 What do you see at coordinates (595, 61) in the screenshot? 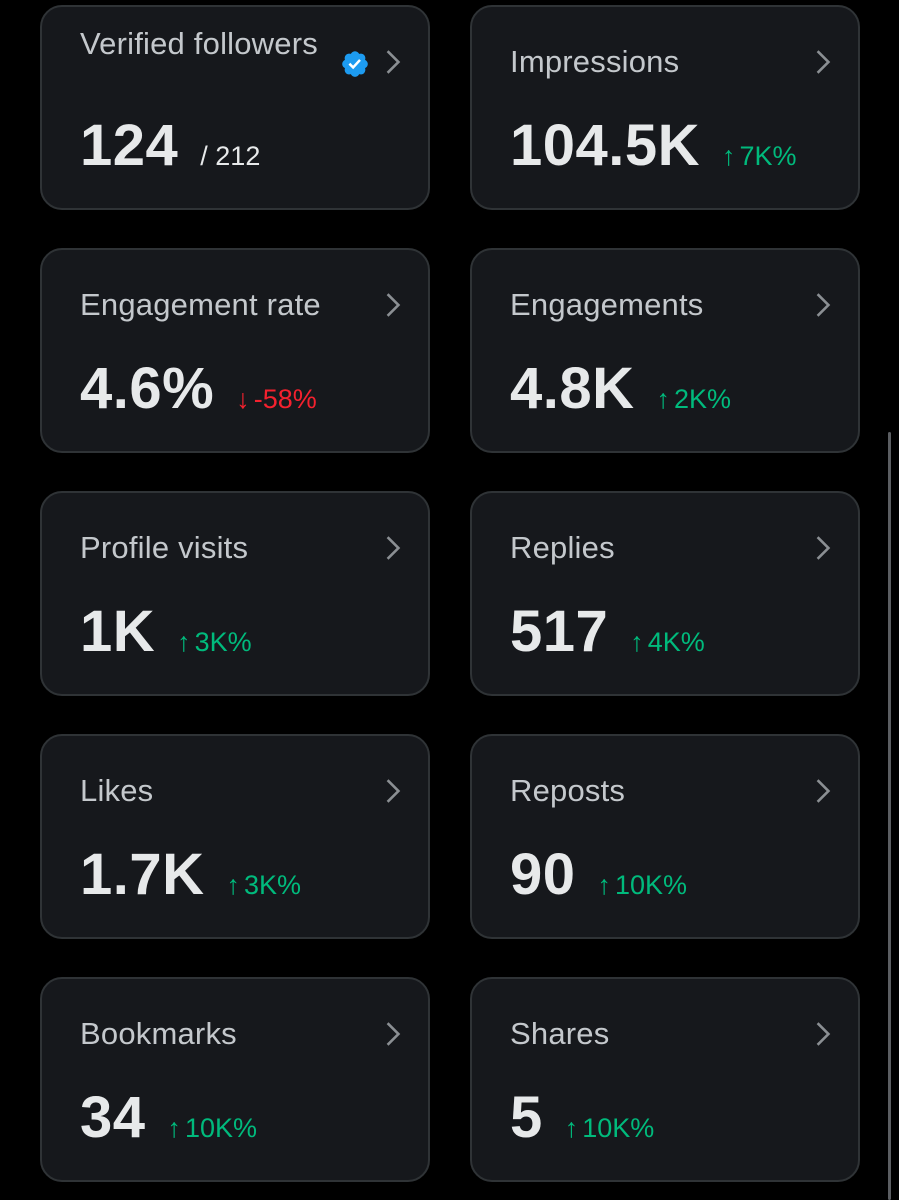
I see `card-title: Impressions` at bounding box center [595, 61].